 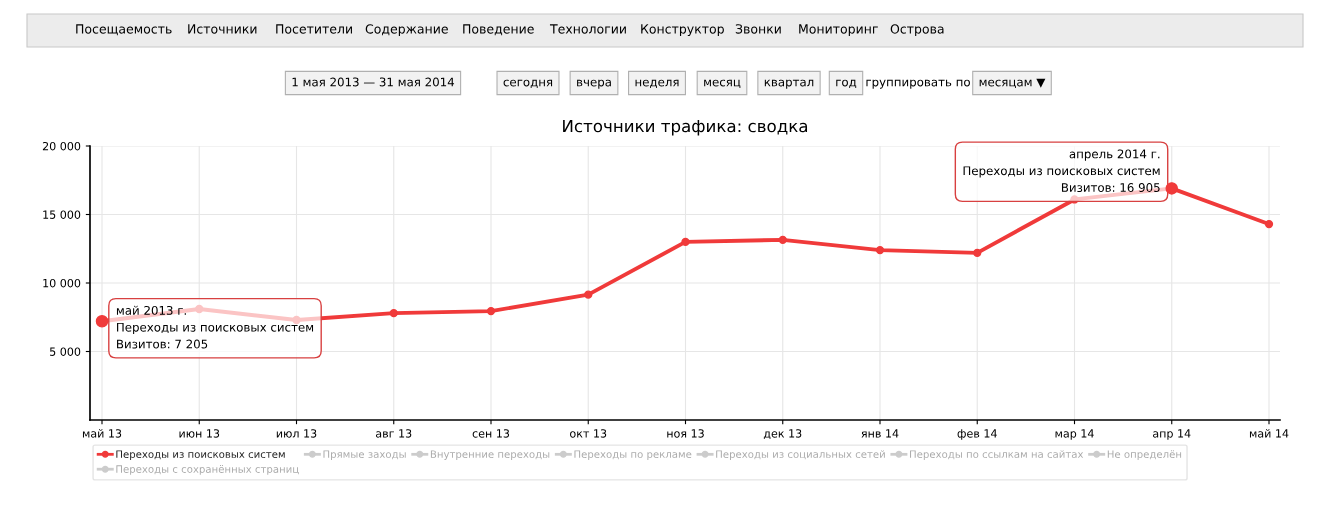 I want to click on text: Источники, so click(x=222, y=29).